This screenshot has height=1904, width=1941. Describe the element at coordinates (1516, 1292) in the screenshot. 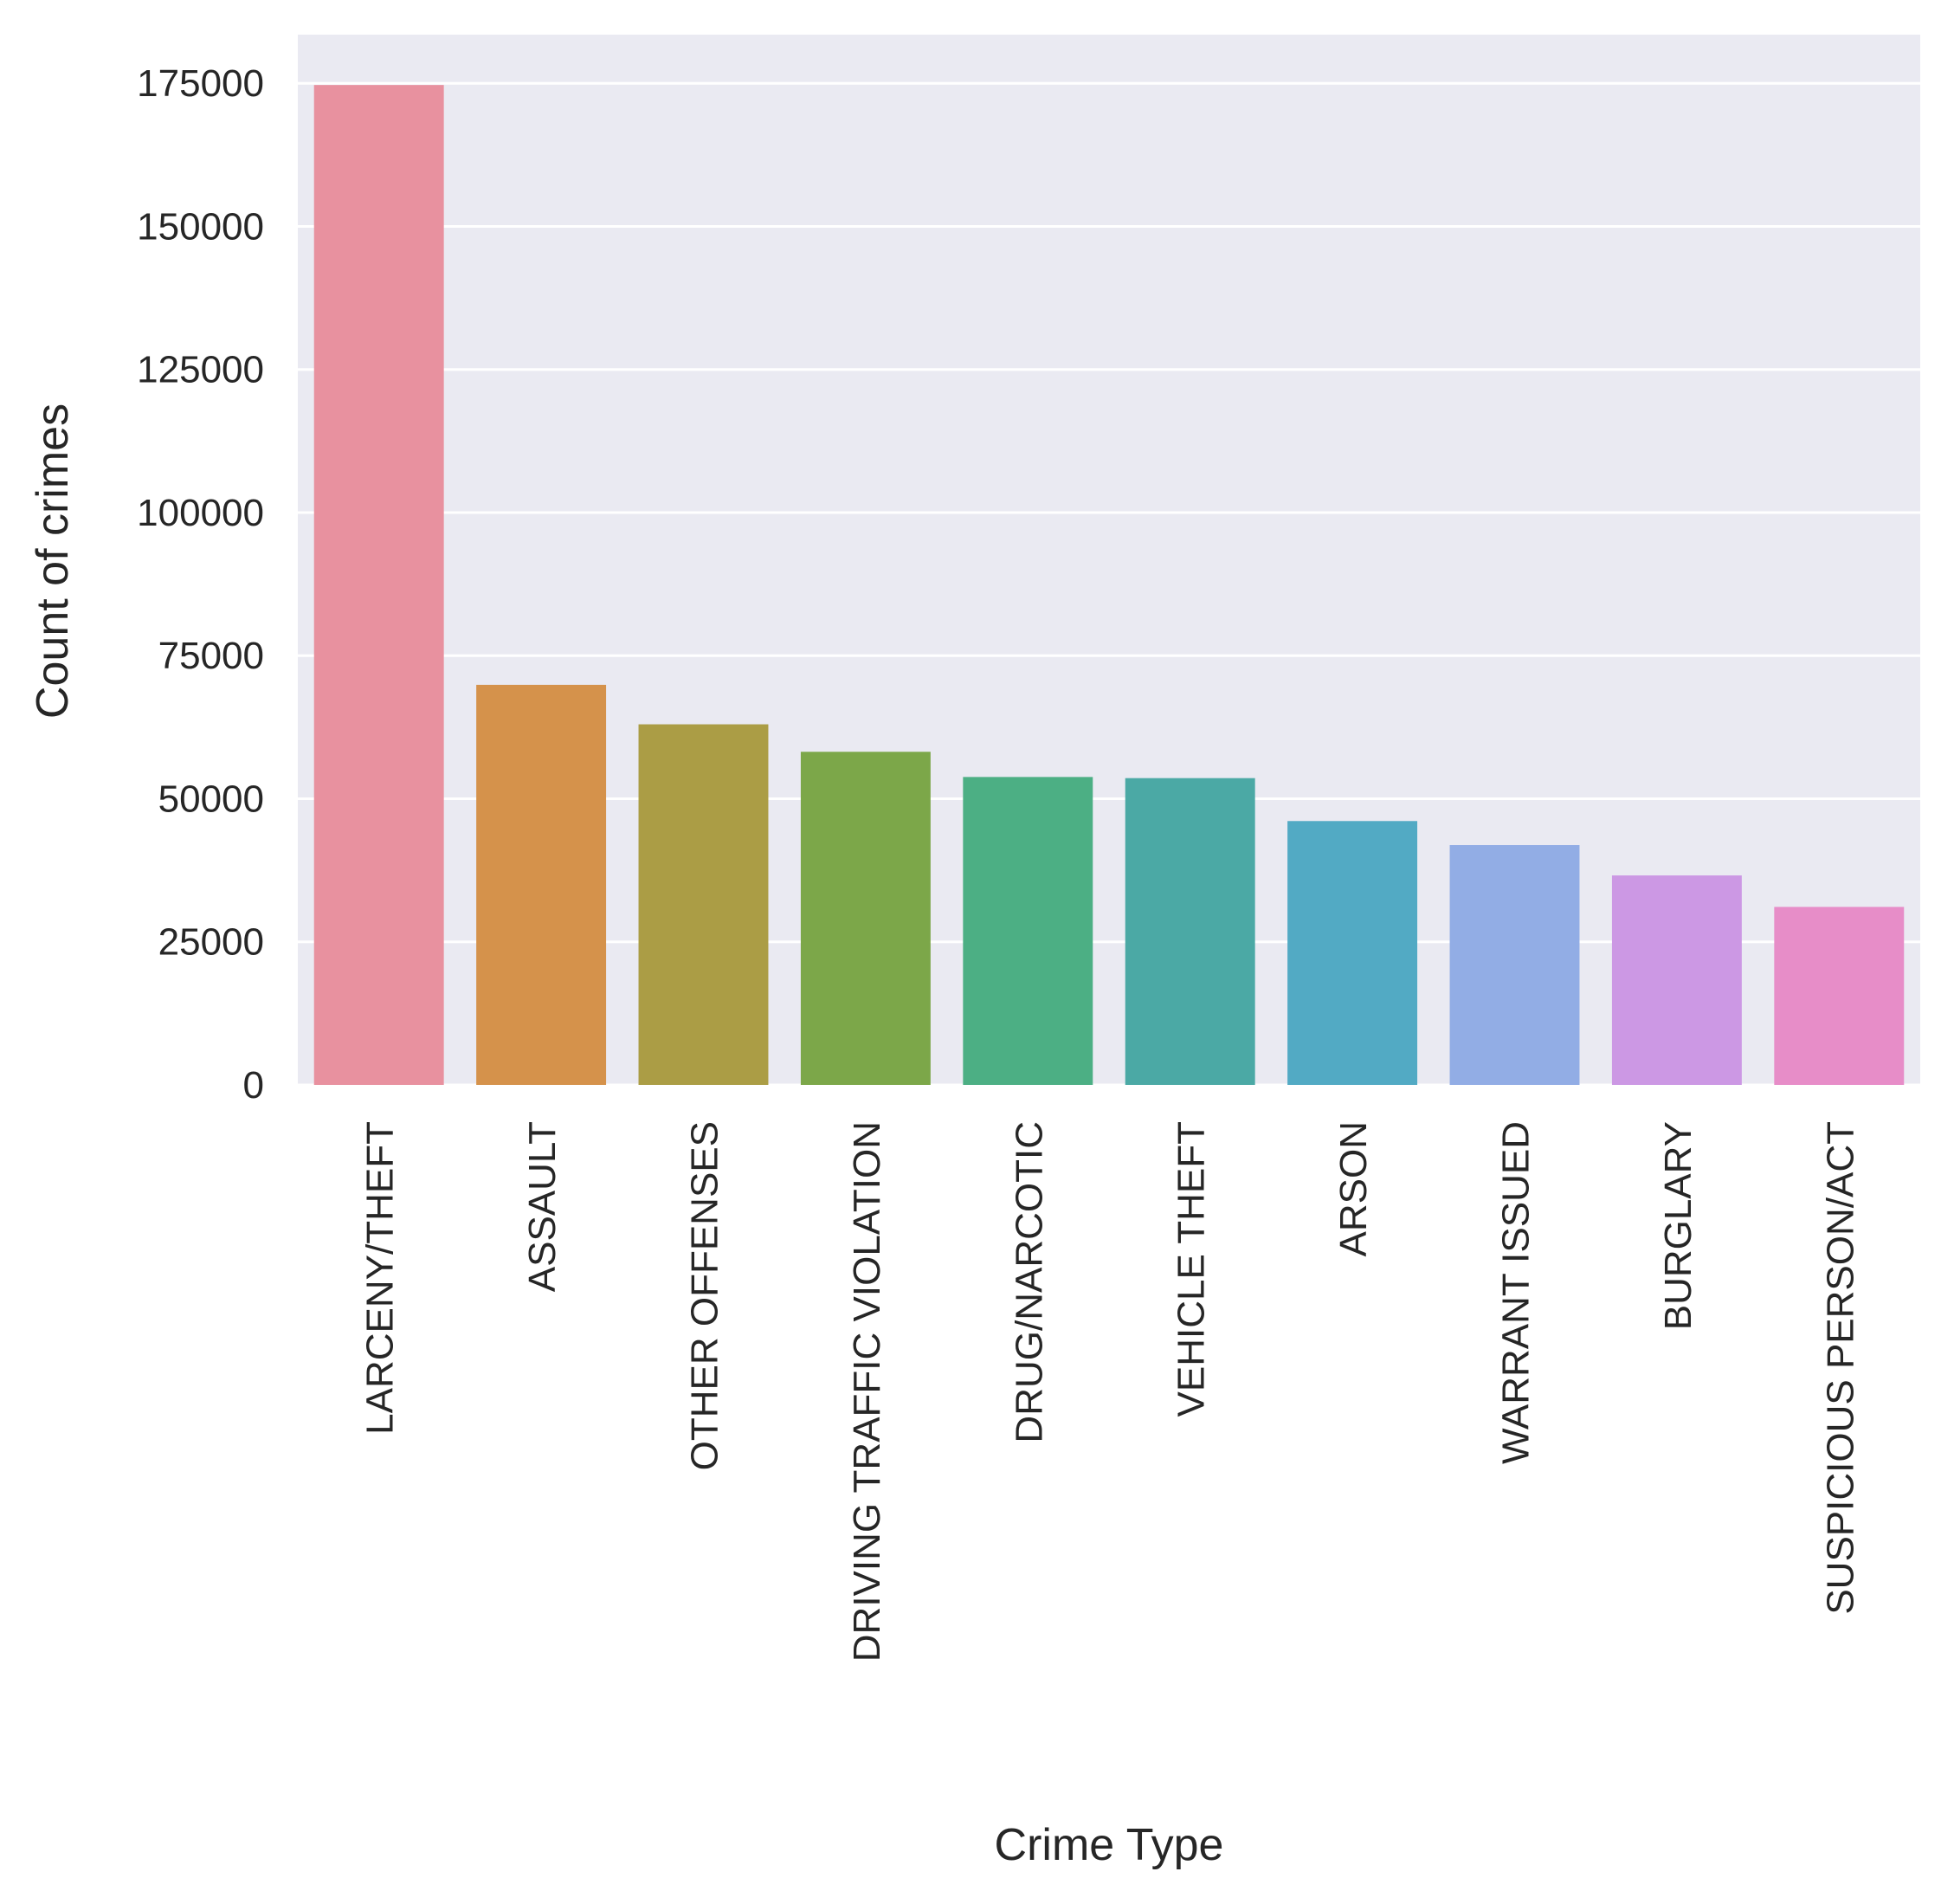

I see `x-tick-label: WARRANT ISSUED` at that location.